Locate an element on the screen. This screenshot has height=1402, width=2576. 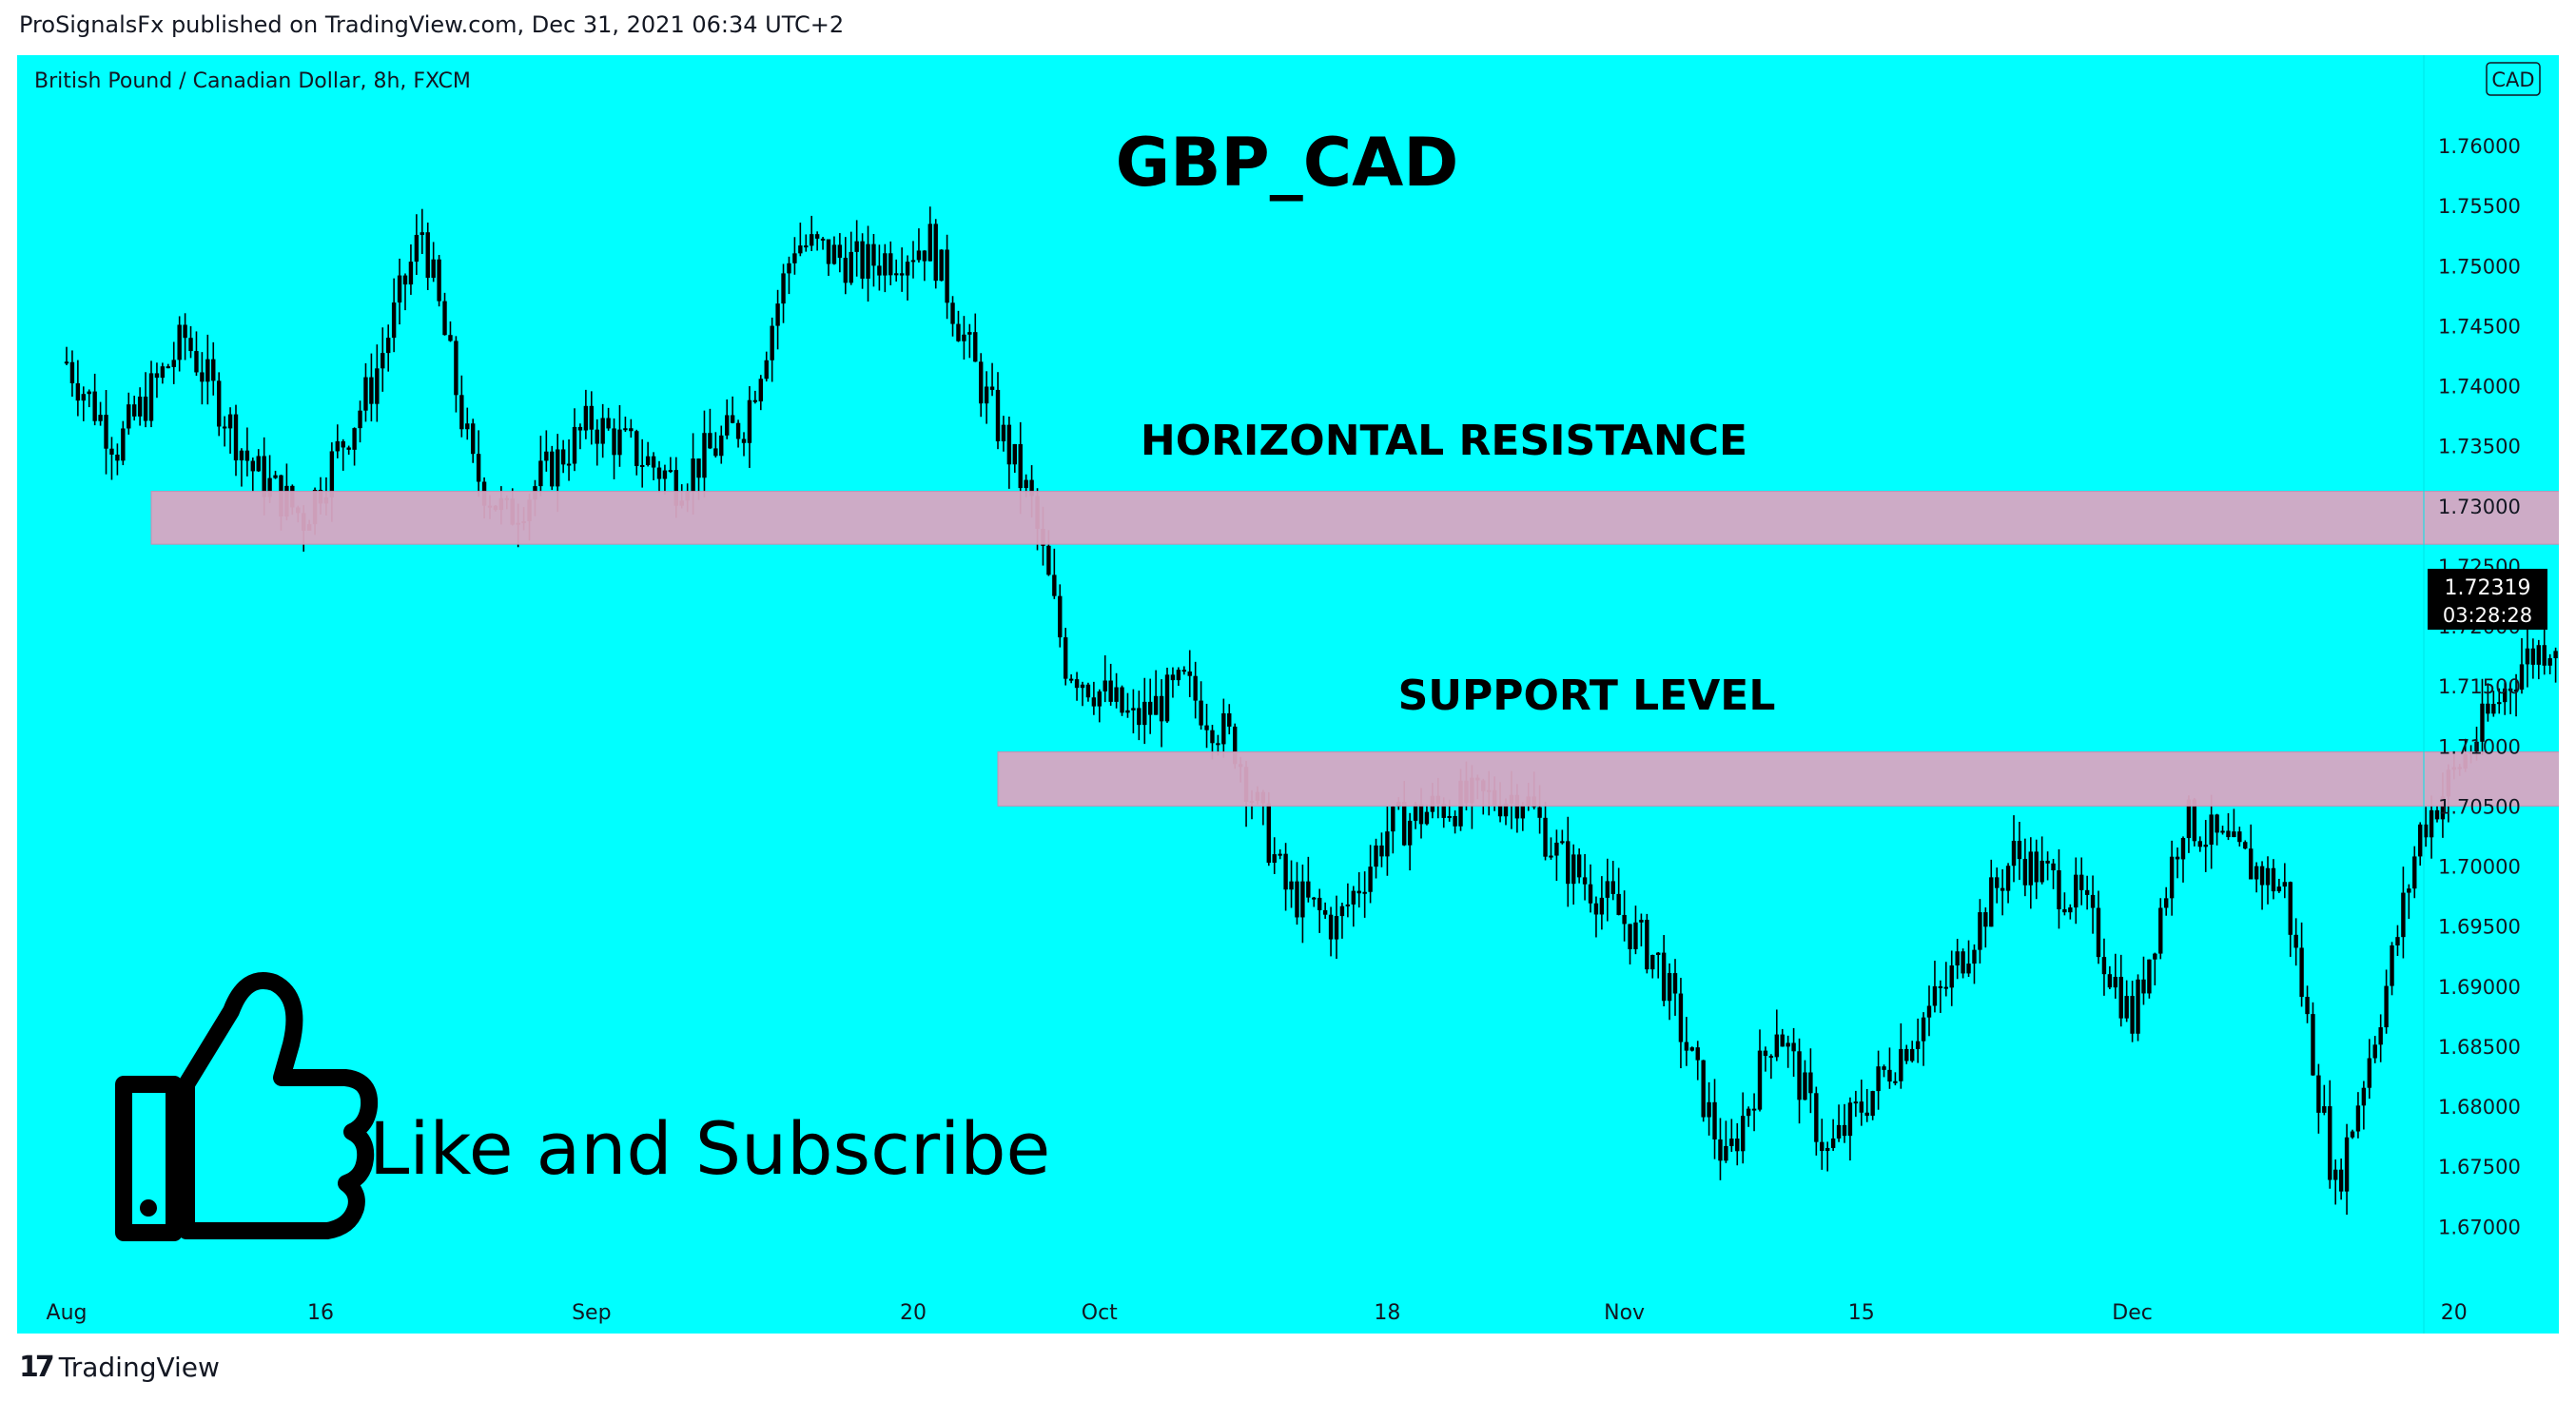
footer-brand-name: TradingView is located at coordinates (139, 1367).